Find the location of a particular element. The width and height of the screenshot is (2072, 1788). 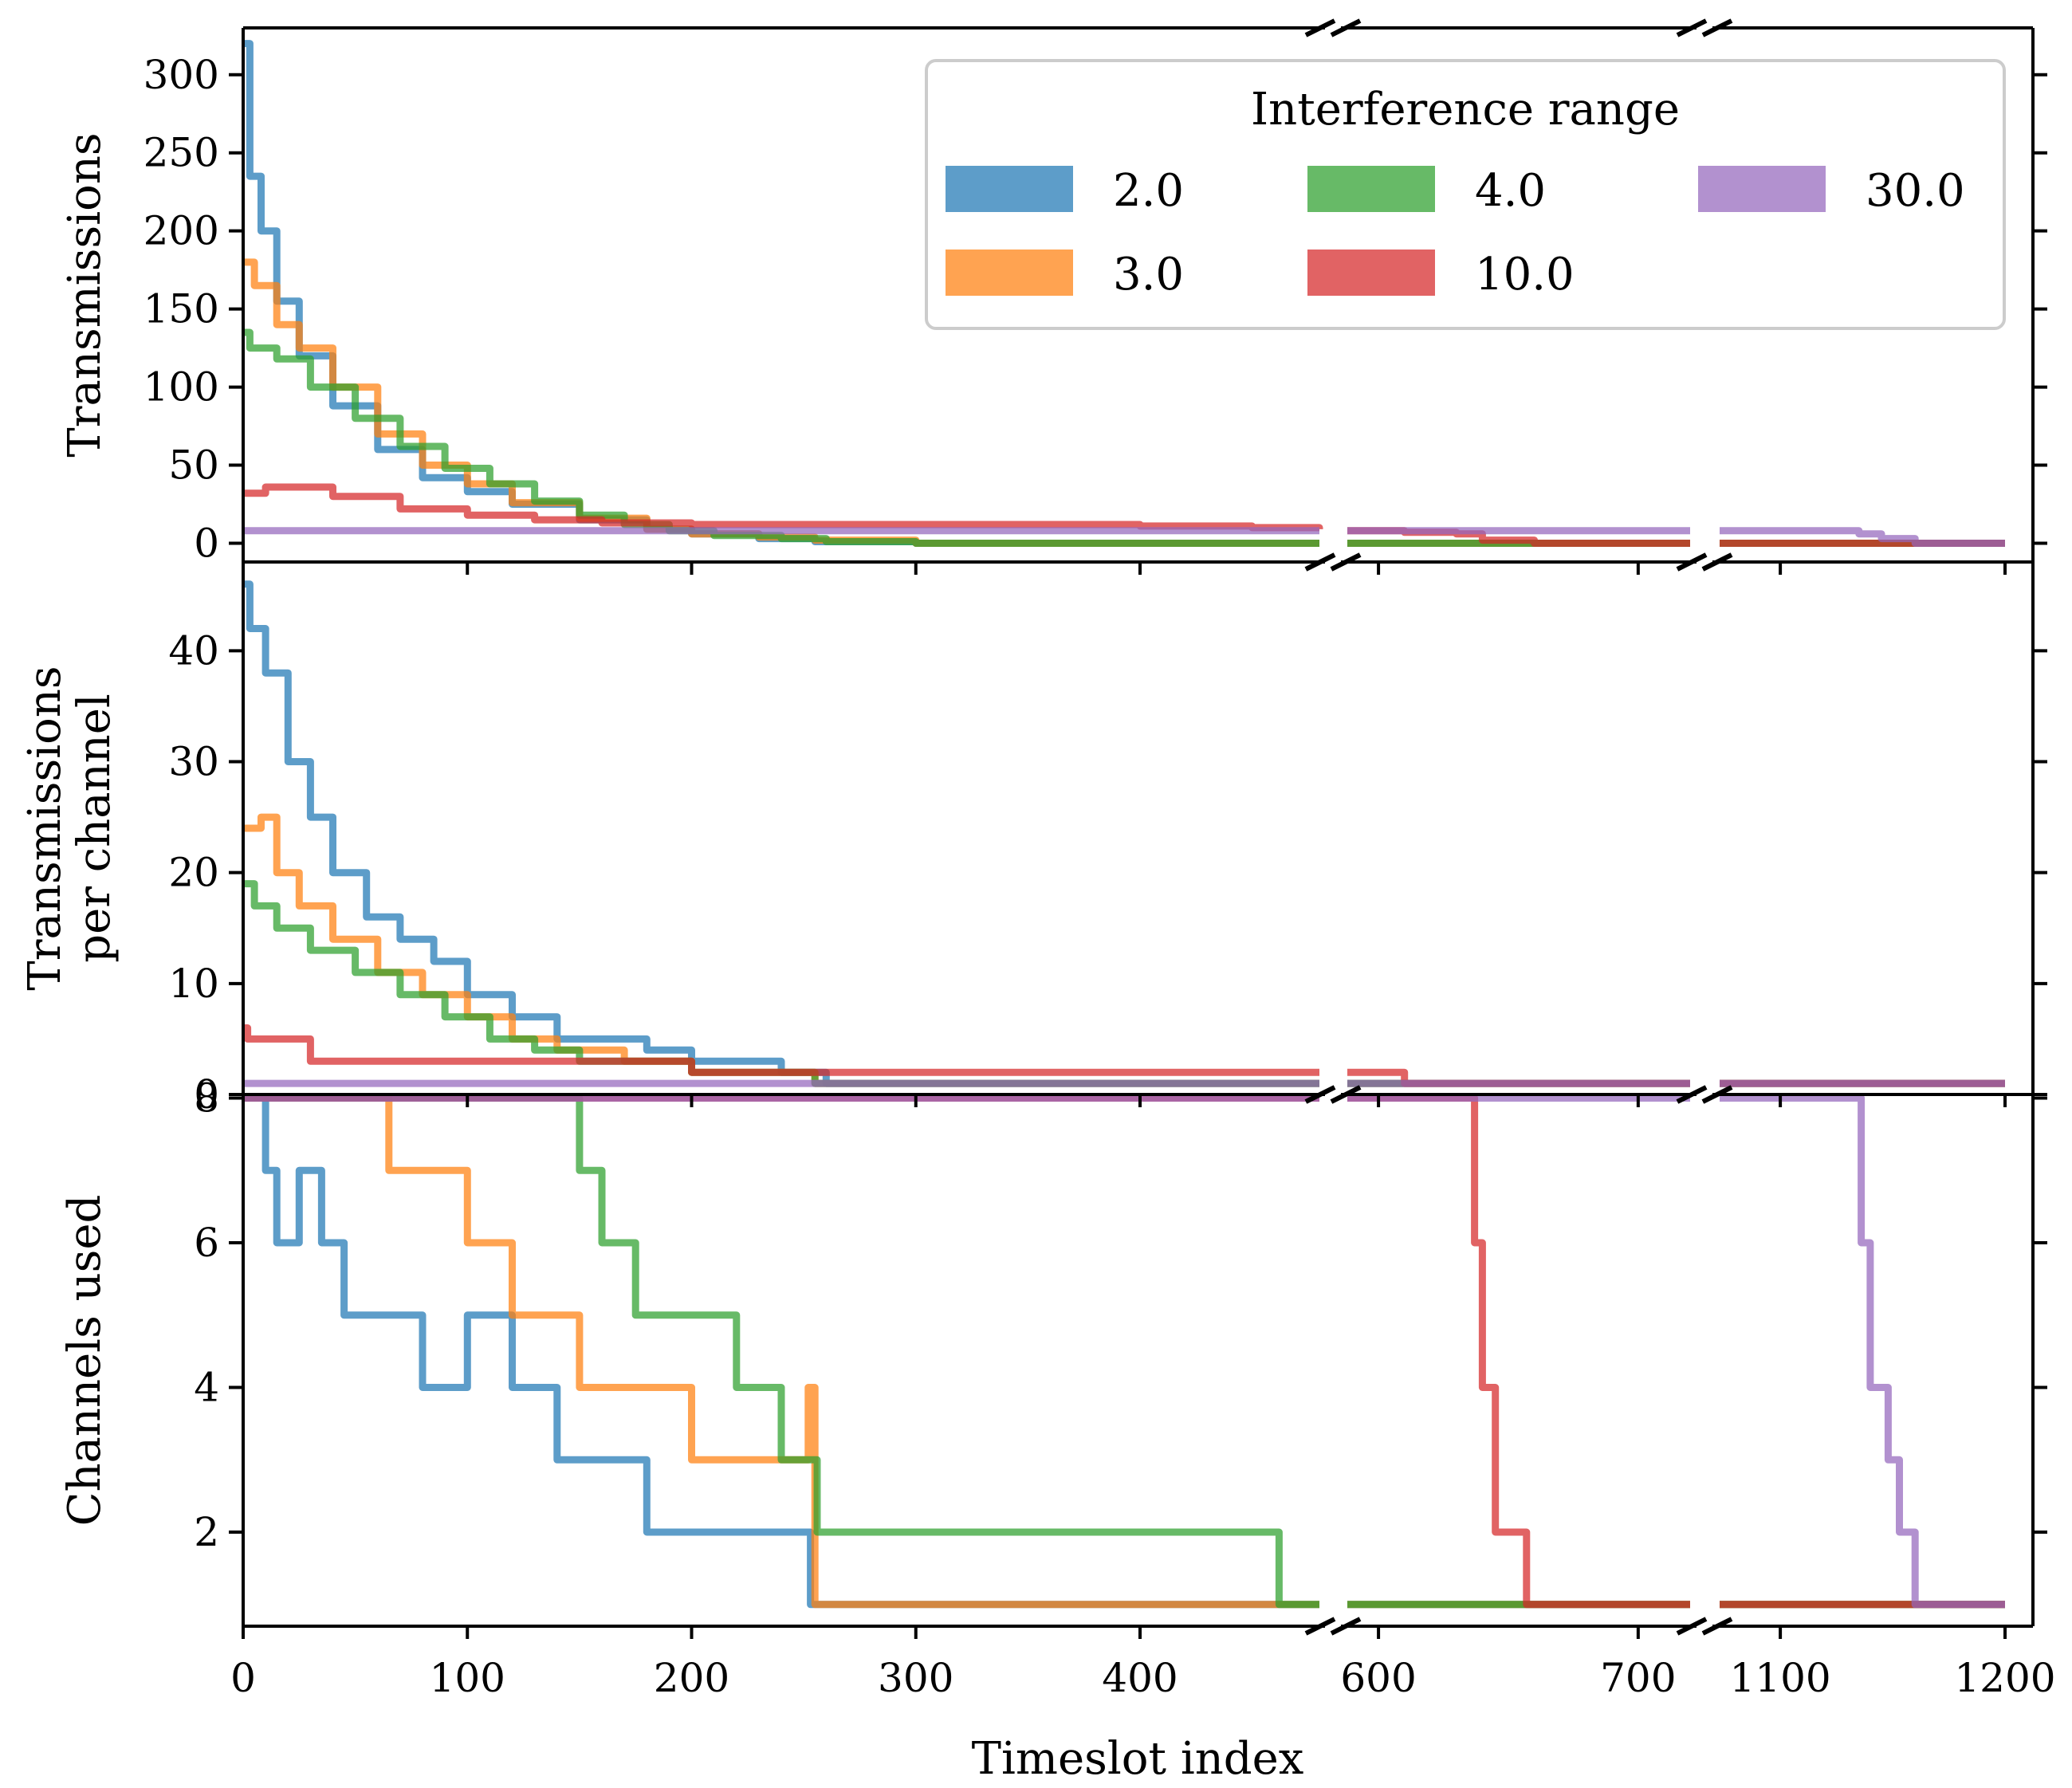

series-line-channels-10-0-seg1 is located at coordinates (1519, 1351).